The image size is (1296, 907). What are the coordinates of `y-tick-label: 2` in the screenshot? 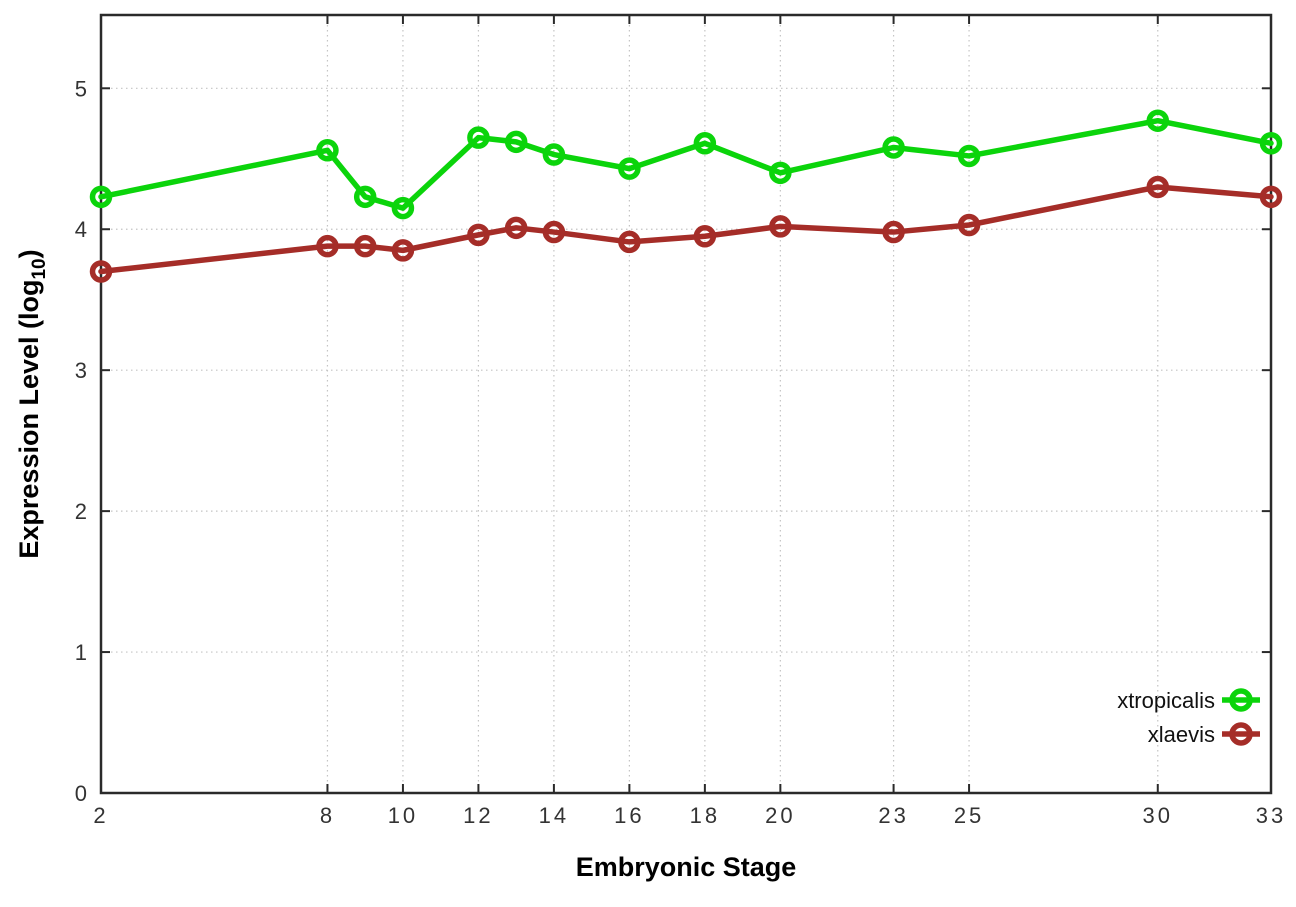 It's located at (81, 511).